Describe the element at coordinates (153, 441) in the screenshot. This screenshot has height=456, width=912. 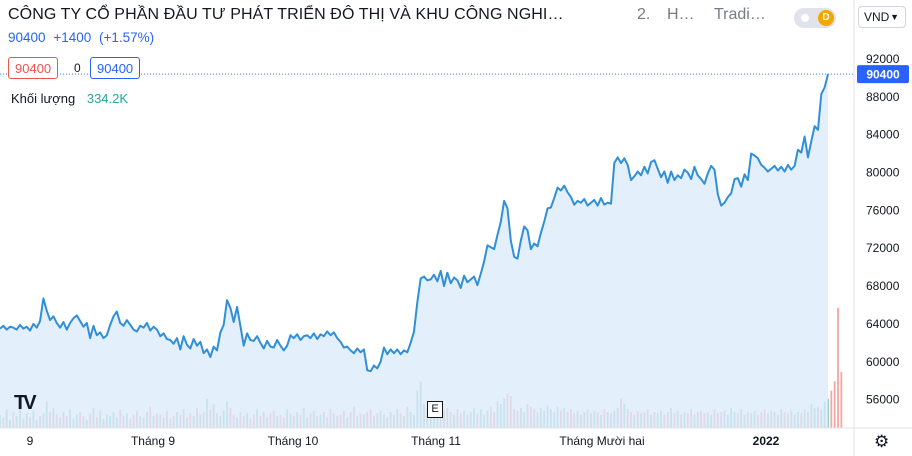
I see `x-tick-label: Tháng 9` at that location.